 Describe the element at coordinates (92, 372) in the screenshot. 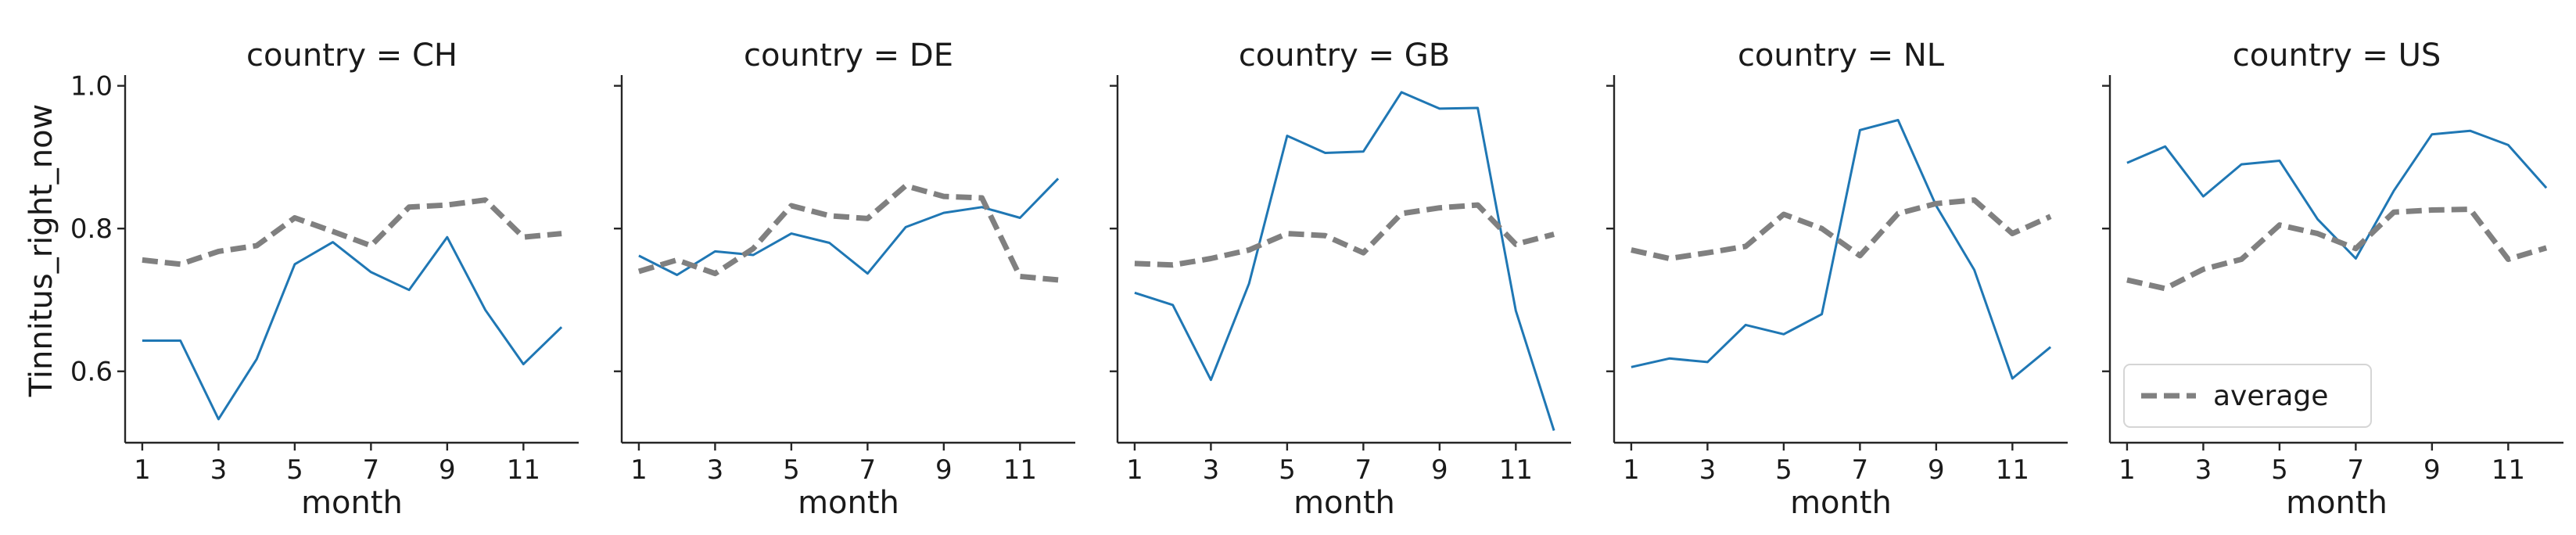

I see `y-tick-label: 0.6` at that location.